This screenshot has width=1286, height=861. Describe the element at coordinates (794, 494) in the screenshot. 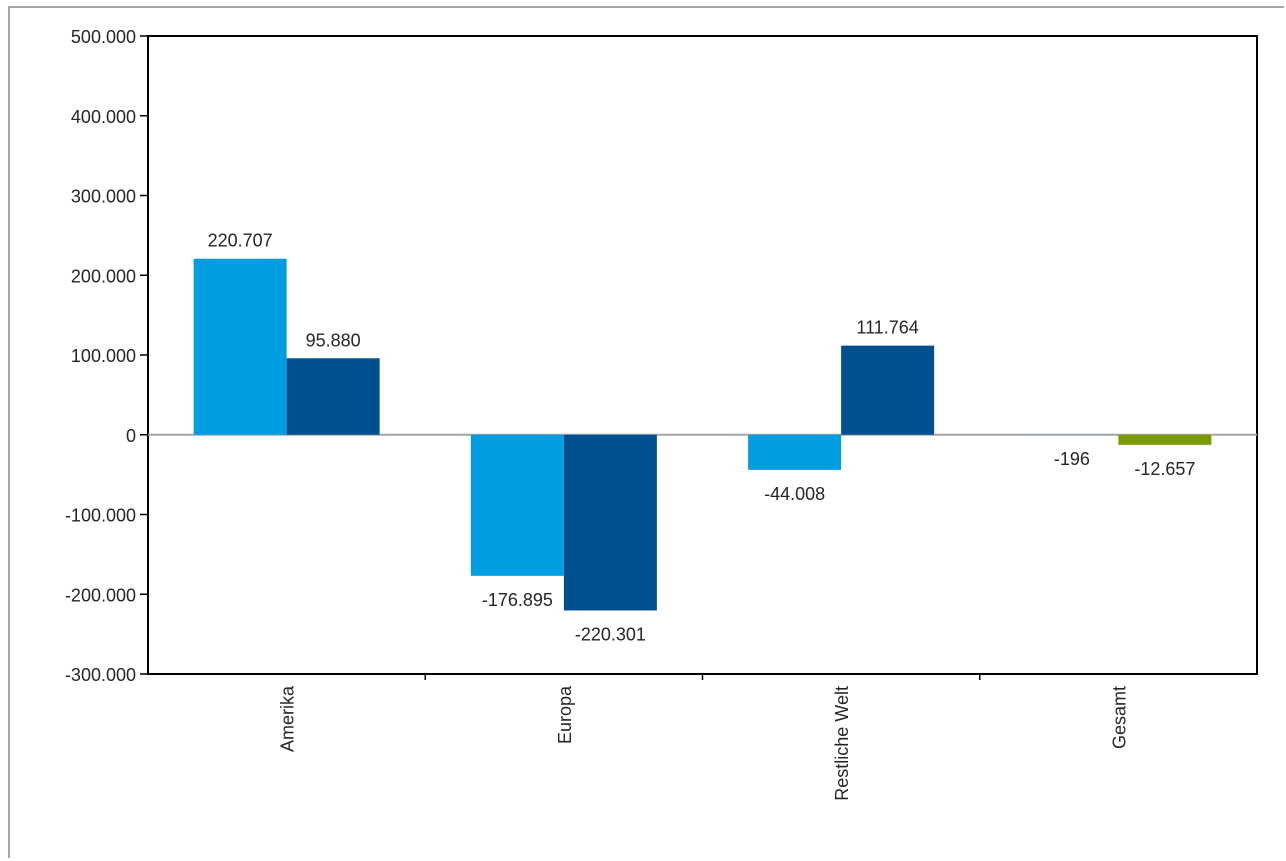

I see `data-label: -44.008` at that location.